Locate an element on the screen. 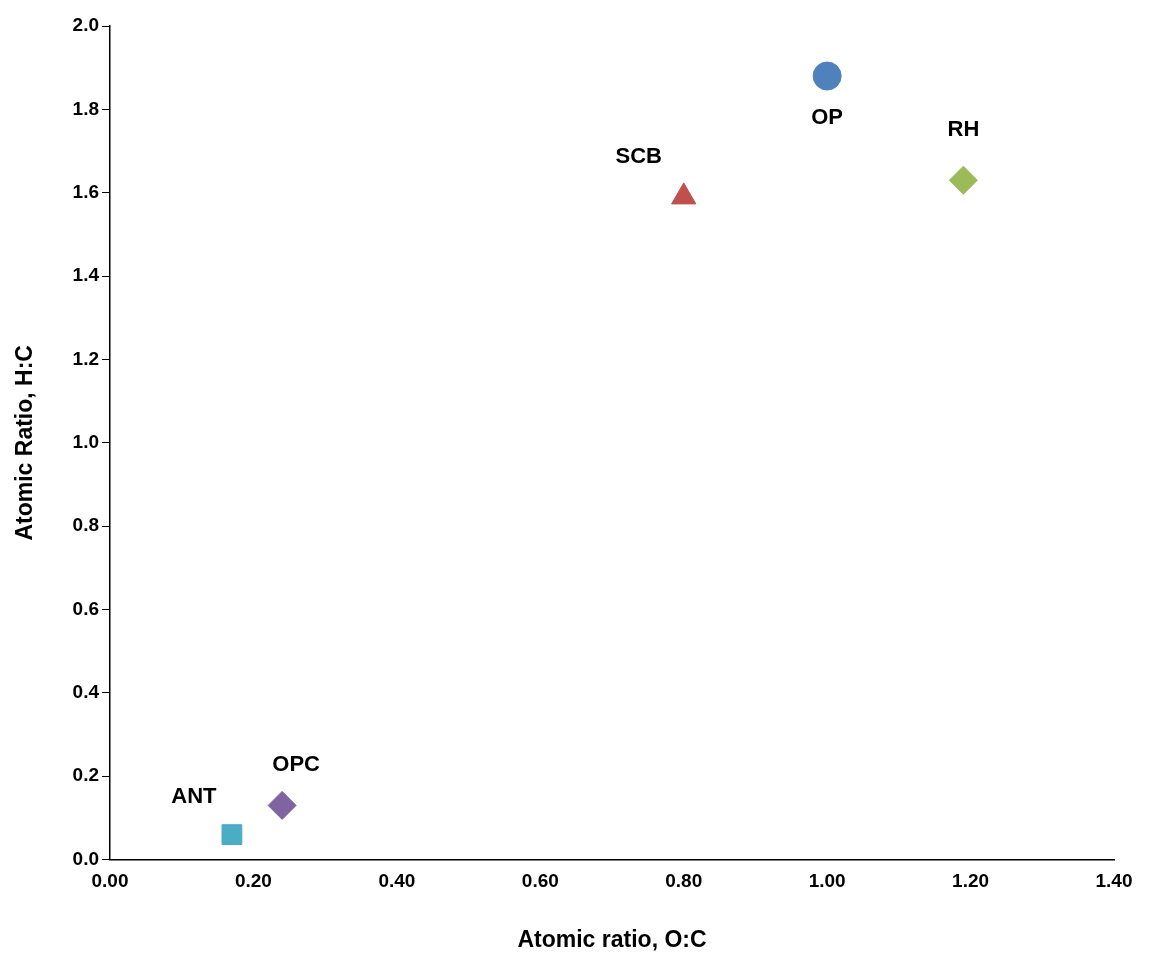 The image size is (1152, 969). y-tick-label: 1.0 is located at coordinates (86, 442).